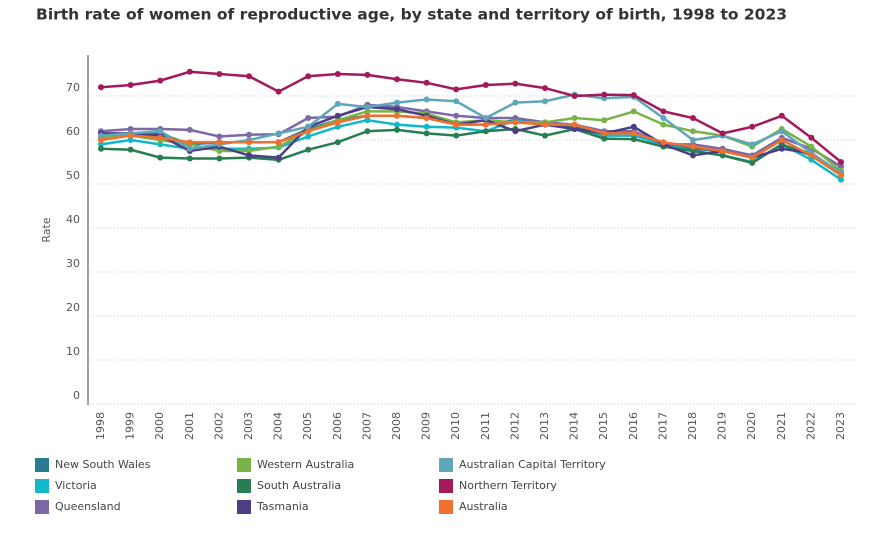 The width and height of the screenshot is (889, 535). I want to click on x-tick-label: 2019, so click(722, 426).